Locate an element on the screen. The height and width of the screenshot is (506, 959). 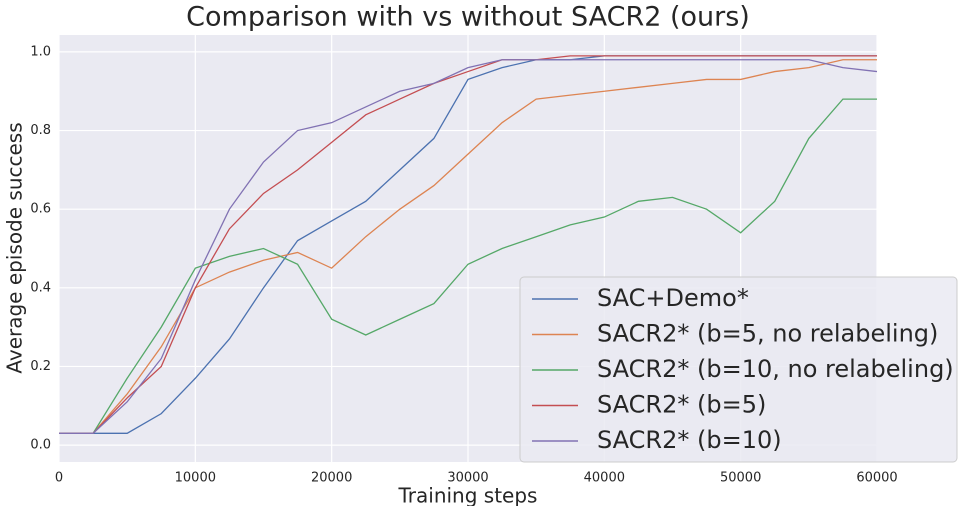
x-tick-label: 60000 is located at coordinates (876, 478).